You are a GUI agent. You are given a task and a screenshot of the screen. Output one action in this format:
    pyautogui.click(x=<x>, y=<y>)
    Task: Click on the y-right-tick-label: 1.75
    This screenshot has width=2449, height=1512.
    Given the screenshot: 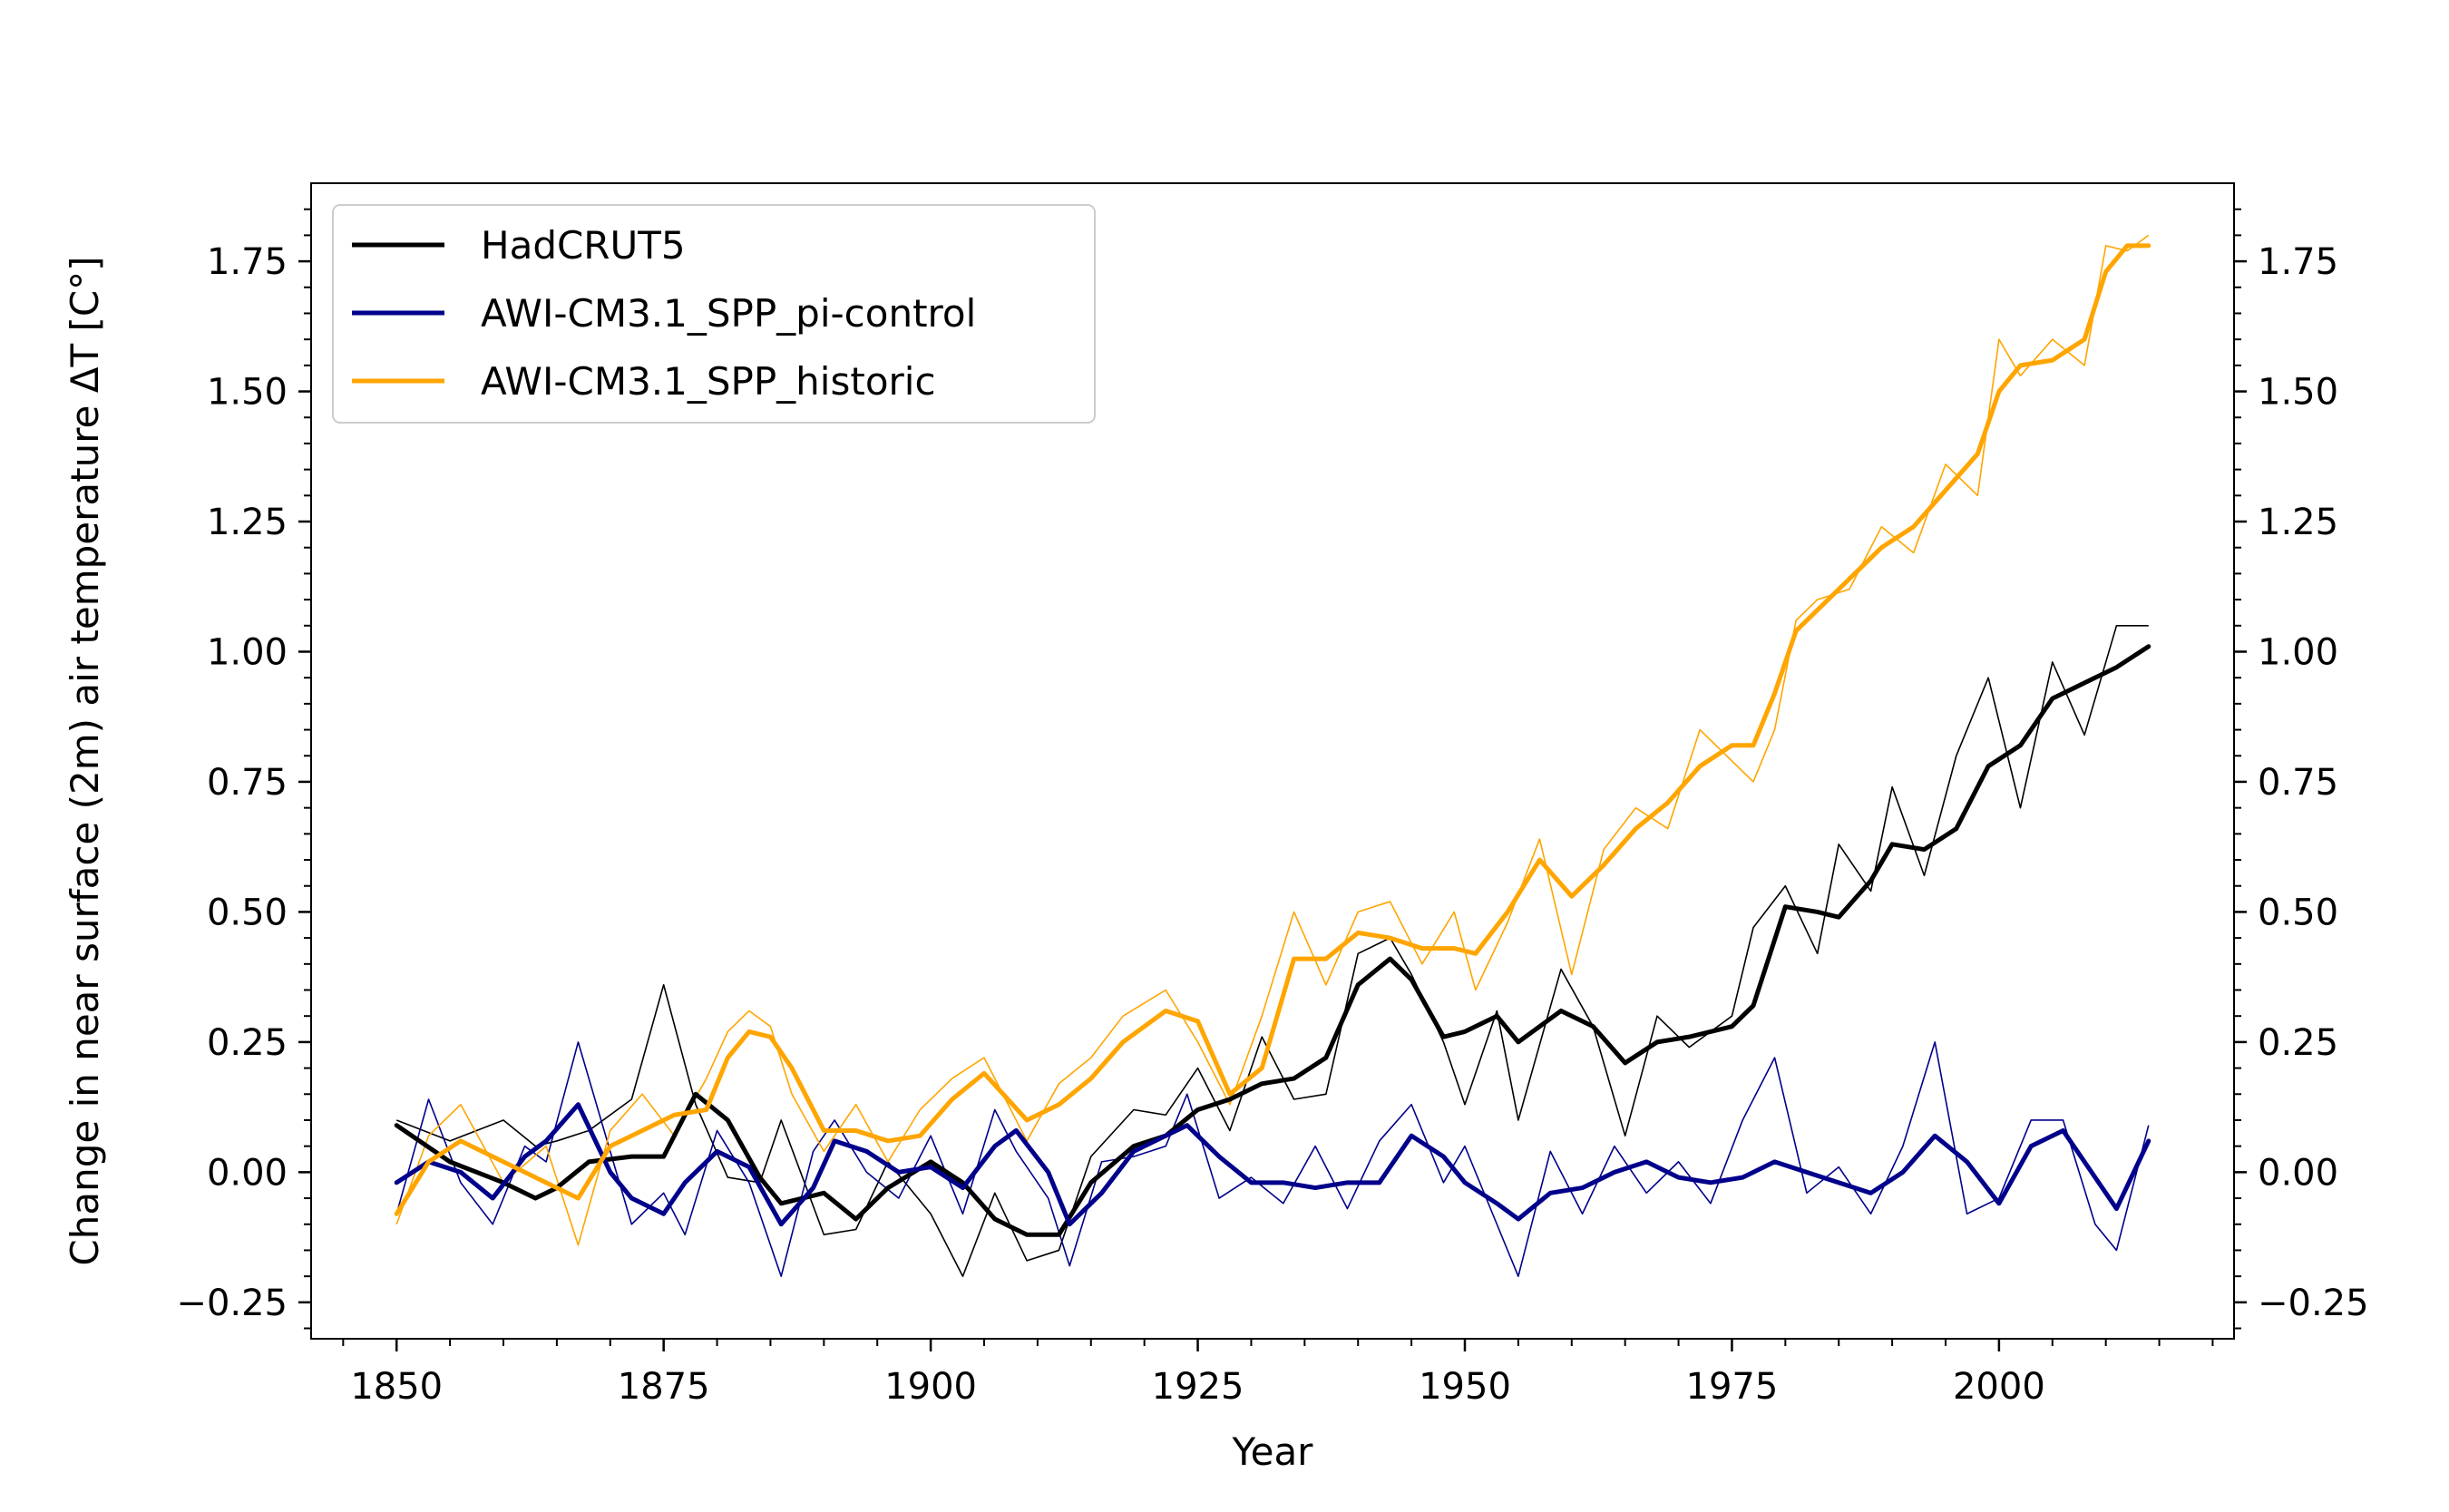 What is the action you would take?
    pyautogui.click(x=2298, y=262)
    